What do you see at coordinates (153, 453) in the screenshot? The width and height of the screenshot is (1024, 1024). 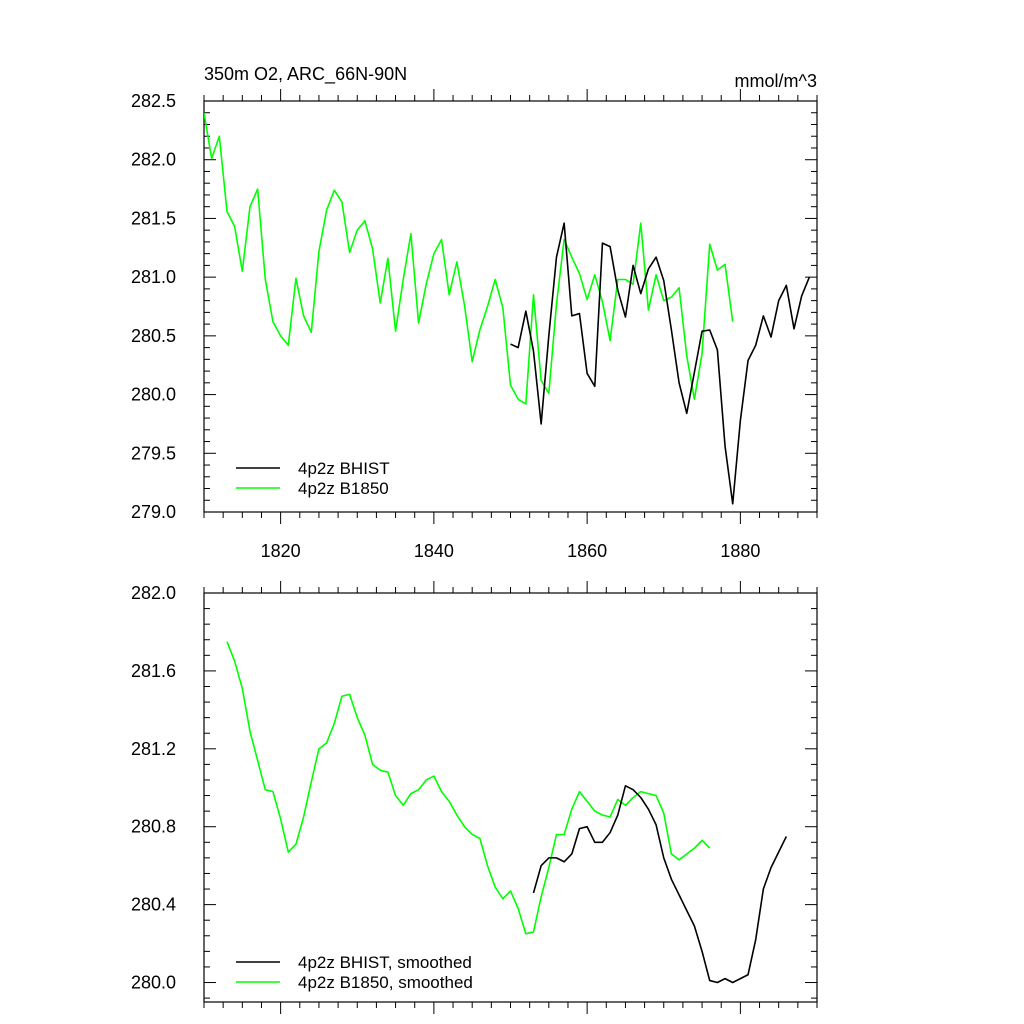 I see `y-tick-label: 279.5` at bounding box center [153, 453].